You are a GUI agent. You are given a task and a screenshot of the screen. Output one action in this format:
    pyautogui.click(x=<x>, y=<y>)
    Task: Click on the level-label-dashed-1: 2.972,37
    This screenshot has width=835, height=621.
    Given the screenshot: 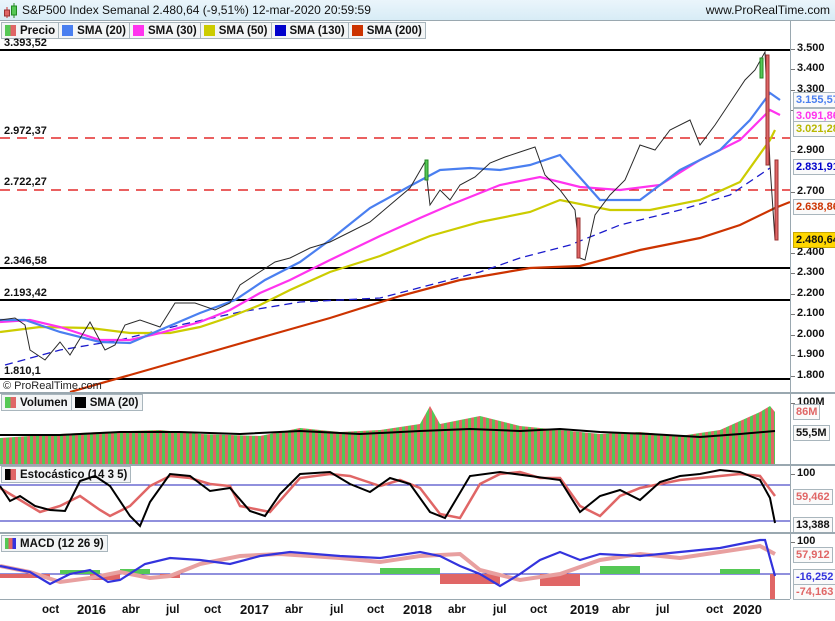 What is the action you would take?
    pyautogui.click(x=25, y=131)
    